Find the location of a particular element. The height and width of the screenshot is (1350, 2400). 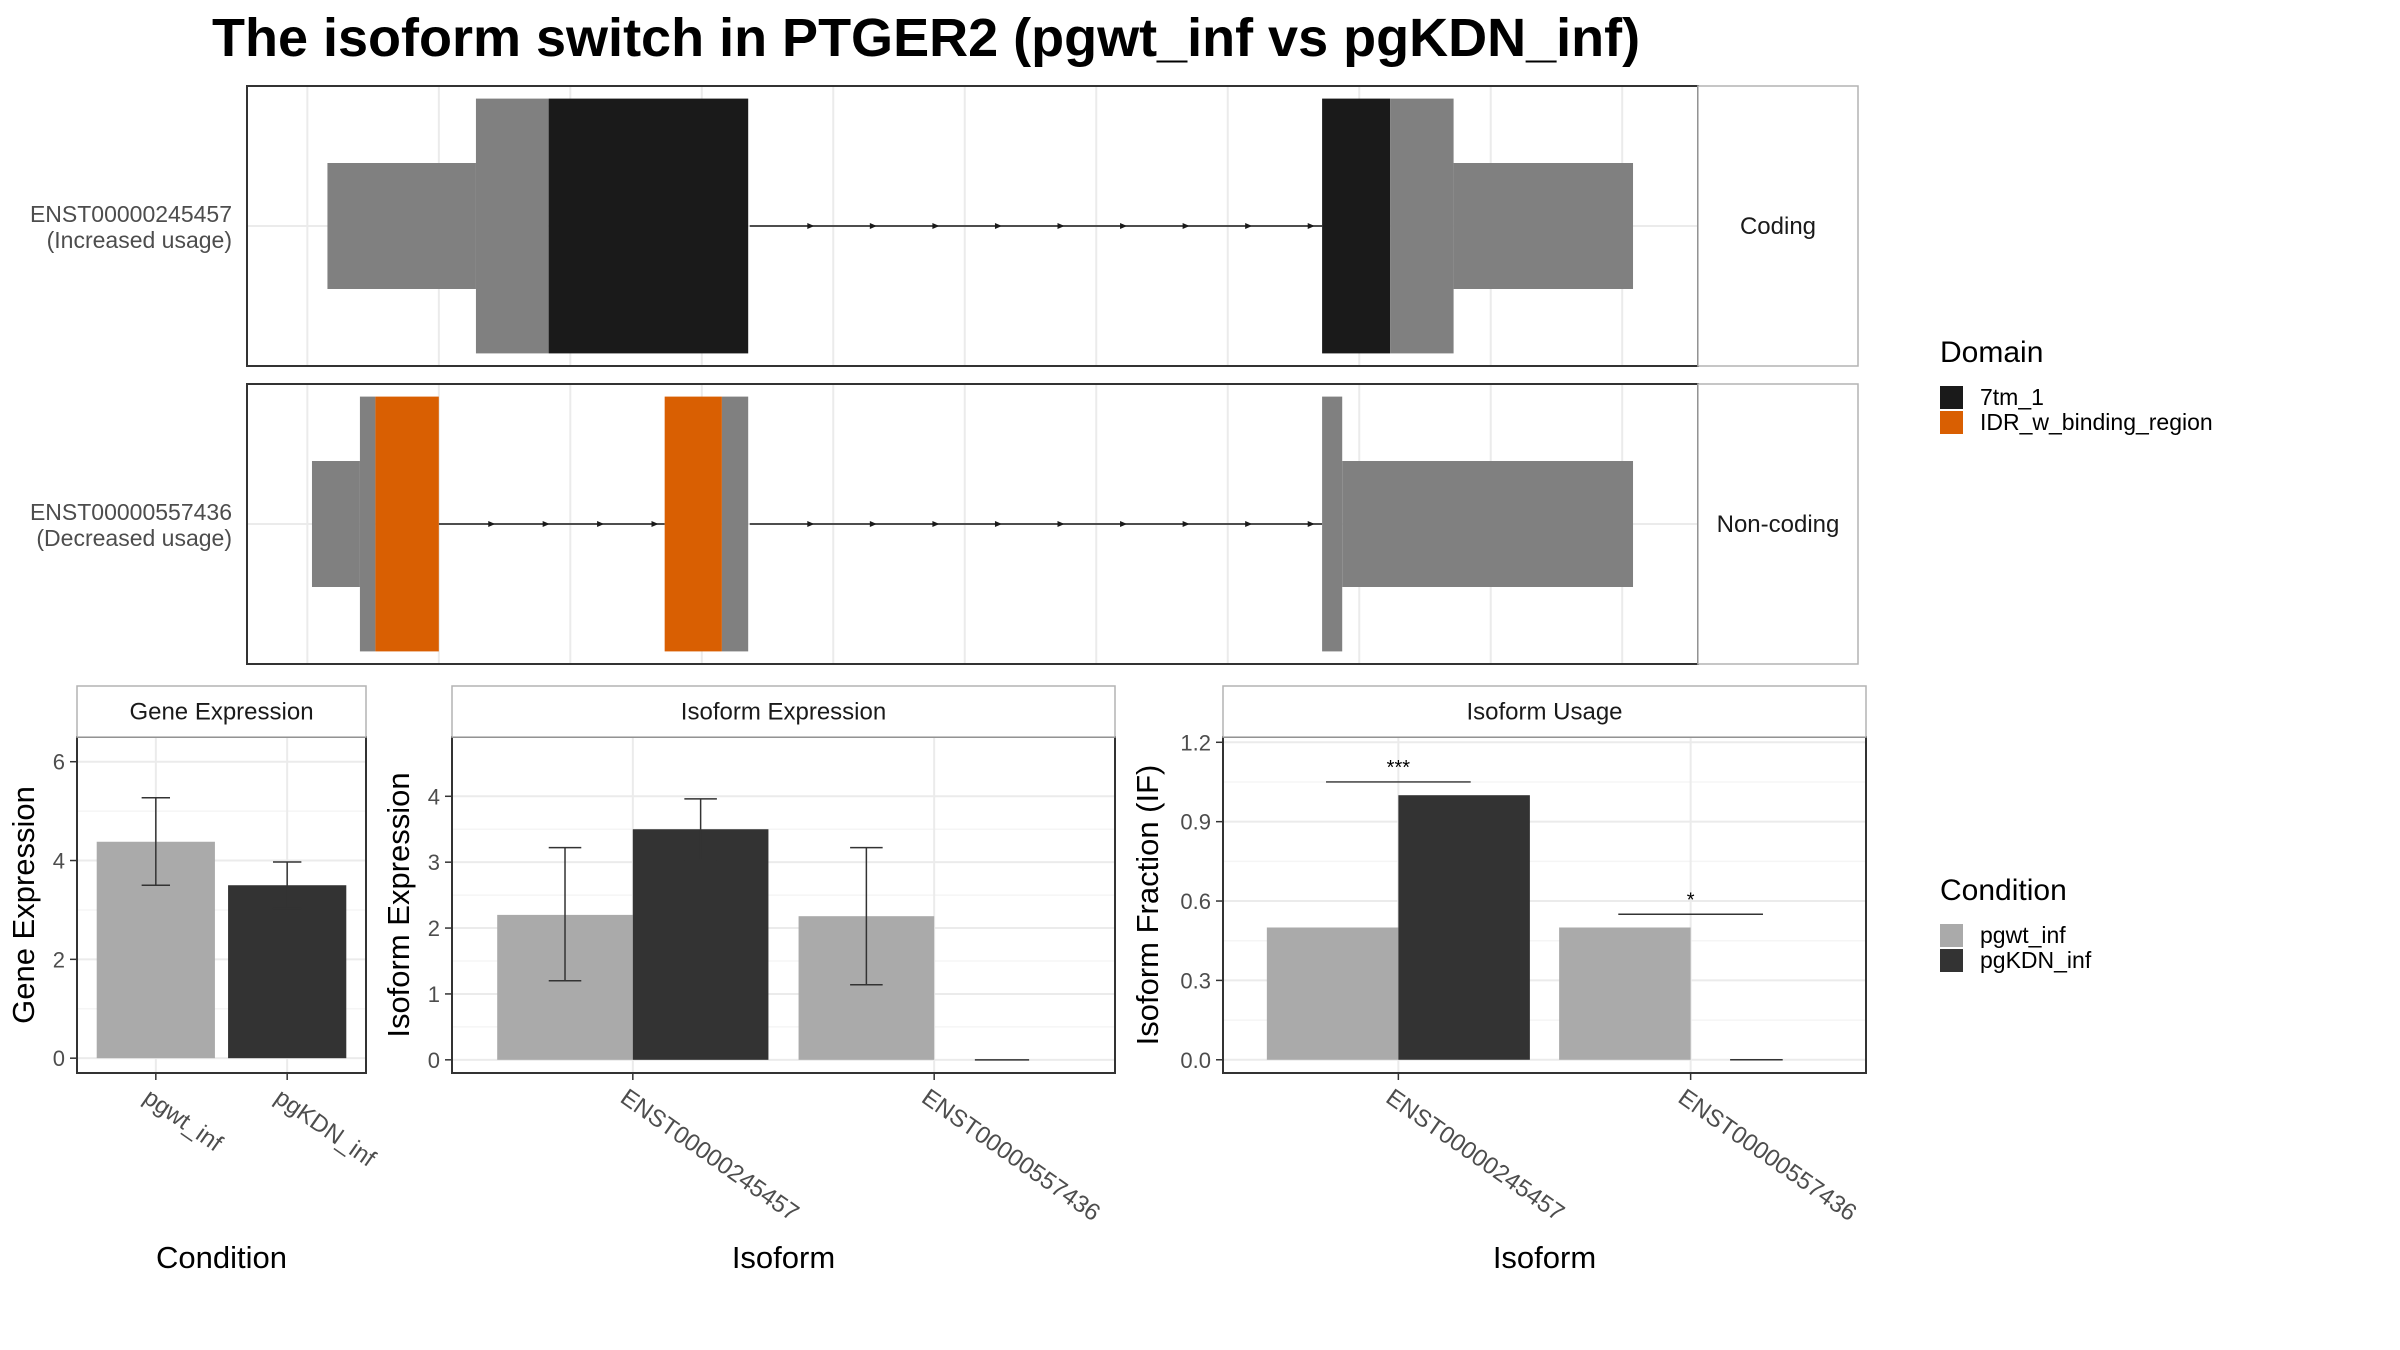

isoform-usage-label: (Decreased usage) is located at coordinates (134, 538).